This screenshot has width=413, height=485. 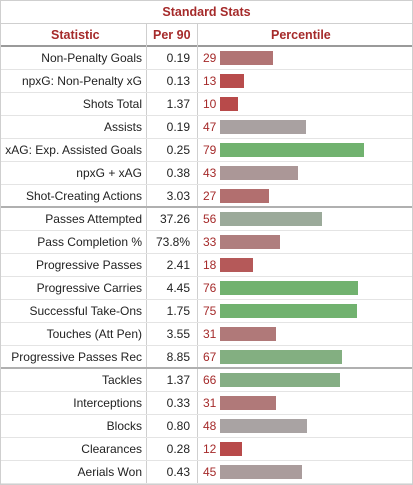 I want to click on stat-label: Clearances, so click(x=111, y=449).